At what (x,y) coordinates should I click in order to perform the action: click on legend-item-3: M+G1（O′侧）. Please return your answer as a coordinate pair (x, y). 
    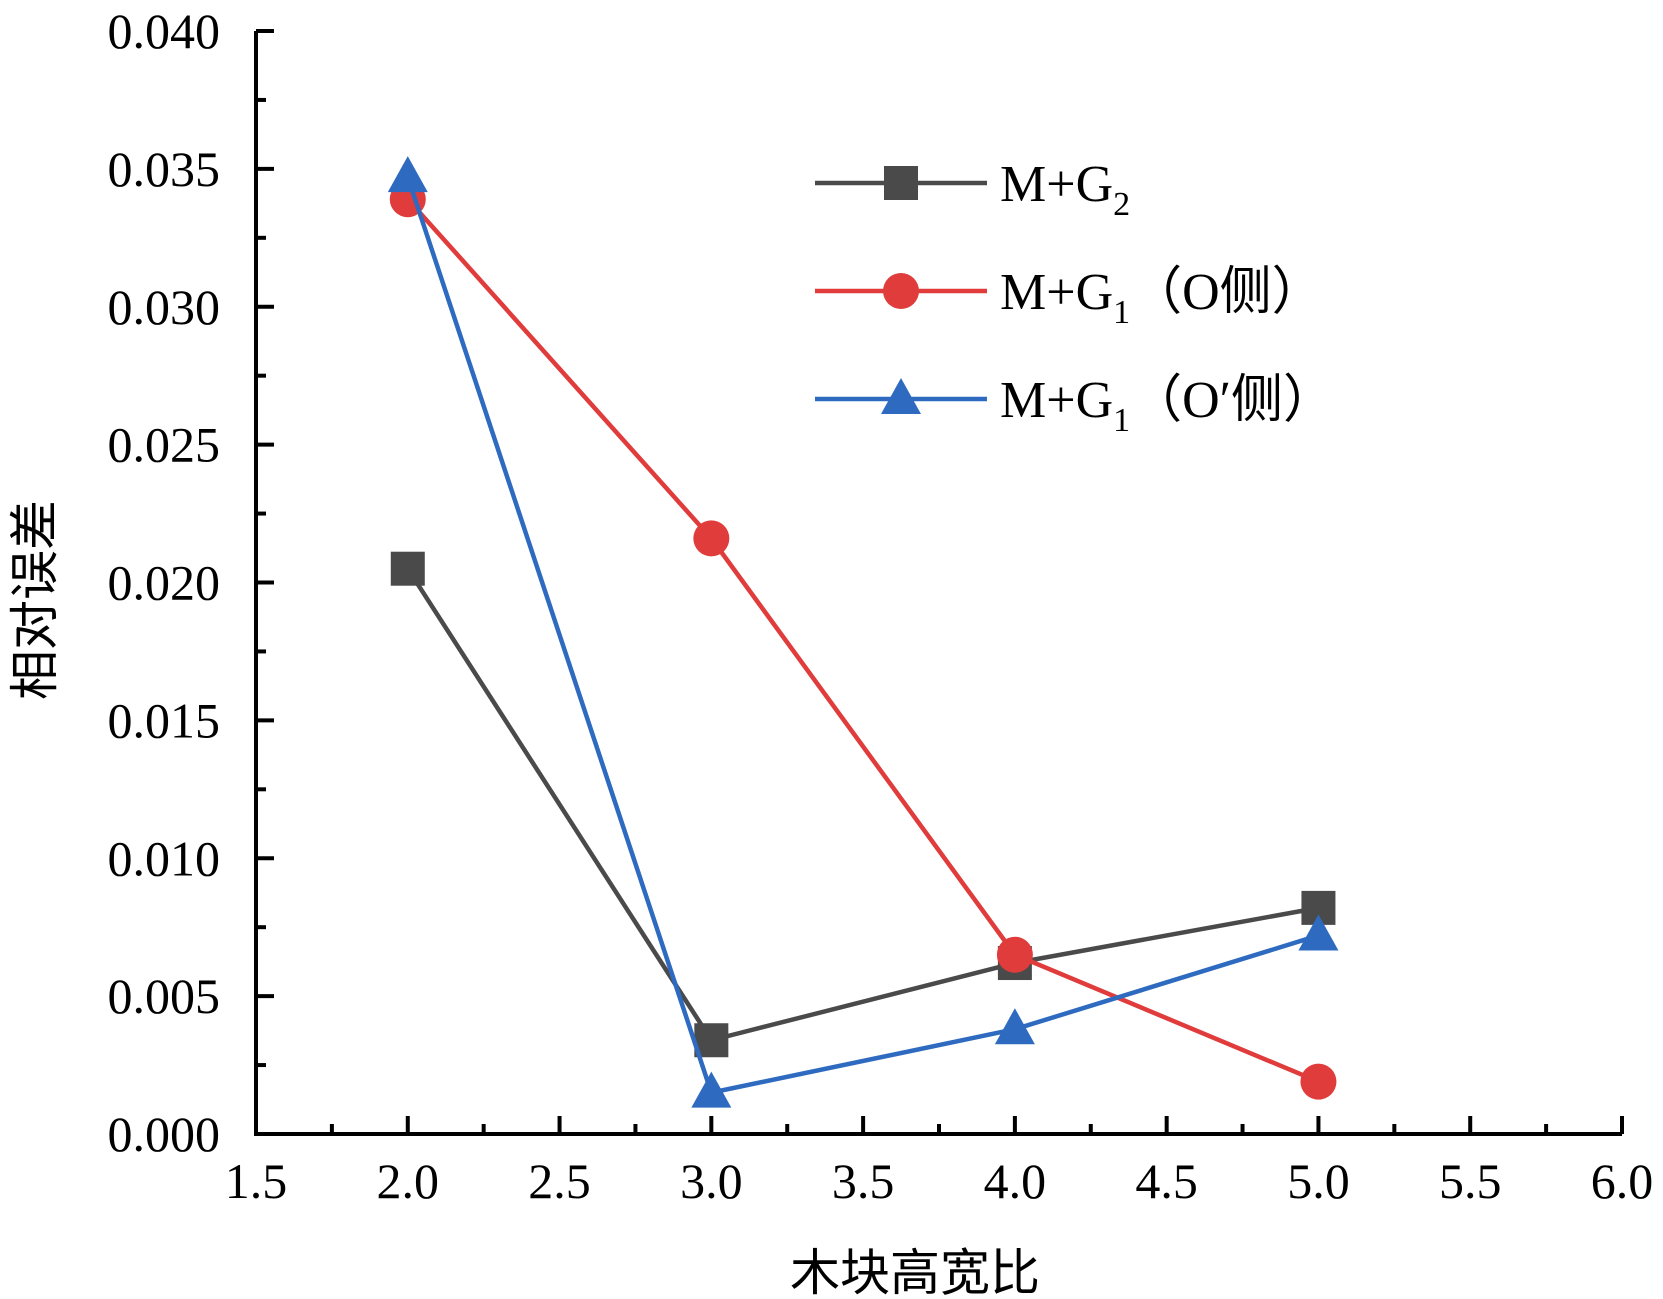
    Looking at the image, I should click on (1075, 405).